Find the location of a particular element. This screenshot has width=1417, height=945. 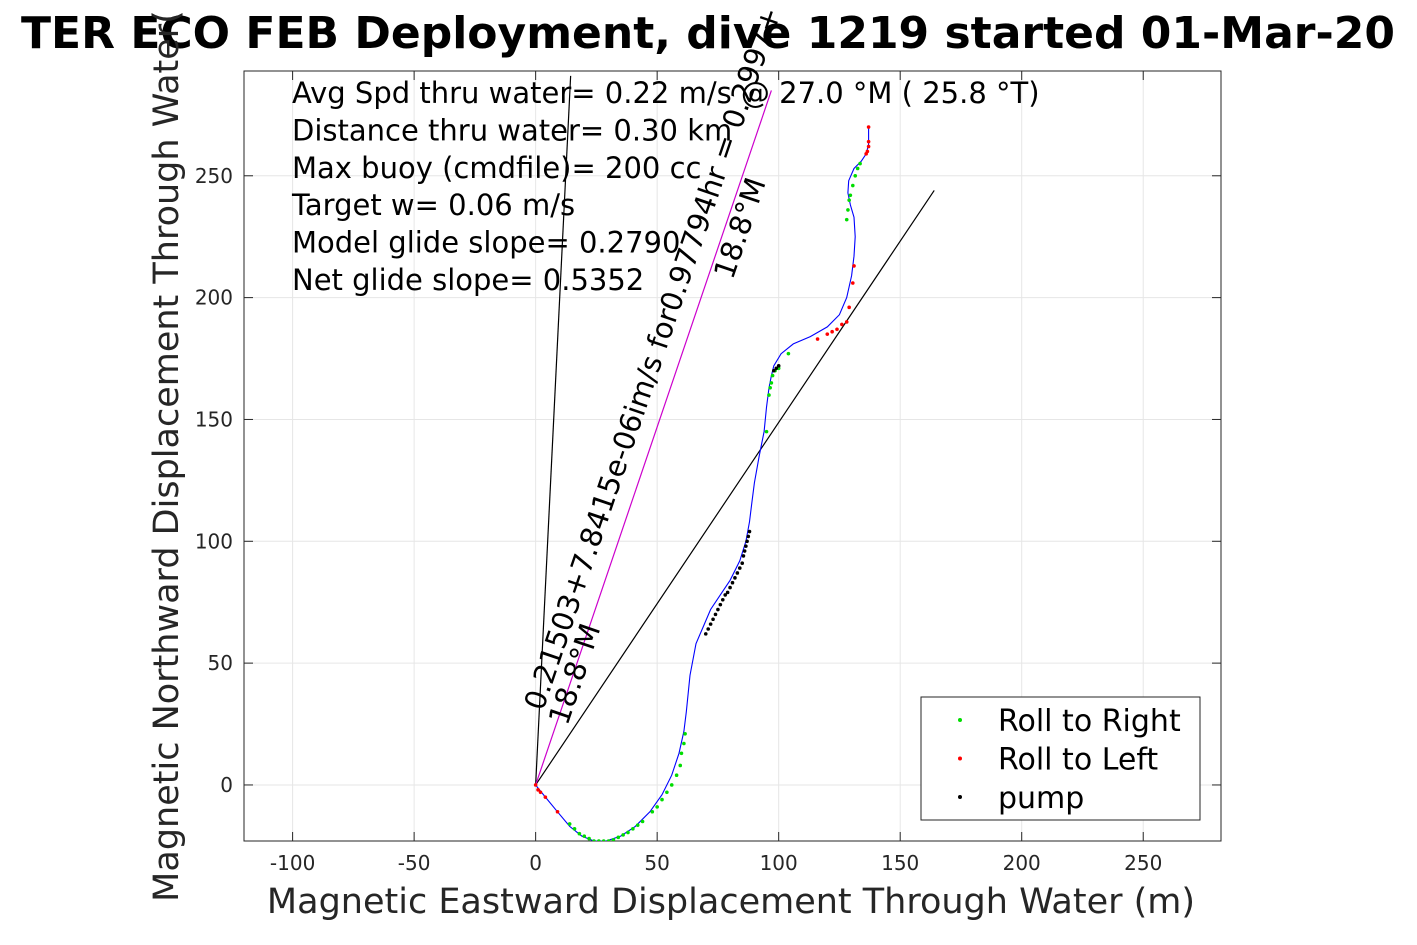

legend-label: Roll to Right is located at coordinates (1089, 721).